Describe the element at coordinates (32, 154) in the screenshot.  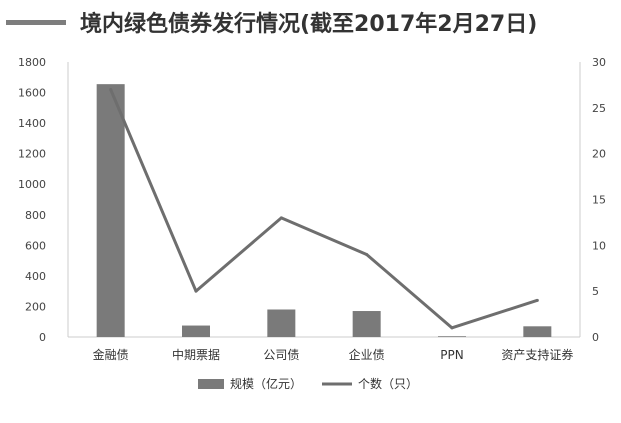
I see `y-left-tick-label-6: 1200` at that location.